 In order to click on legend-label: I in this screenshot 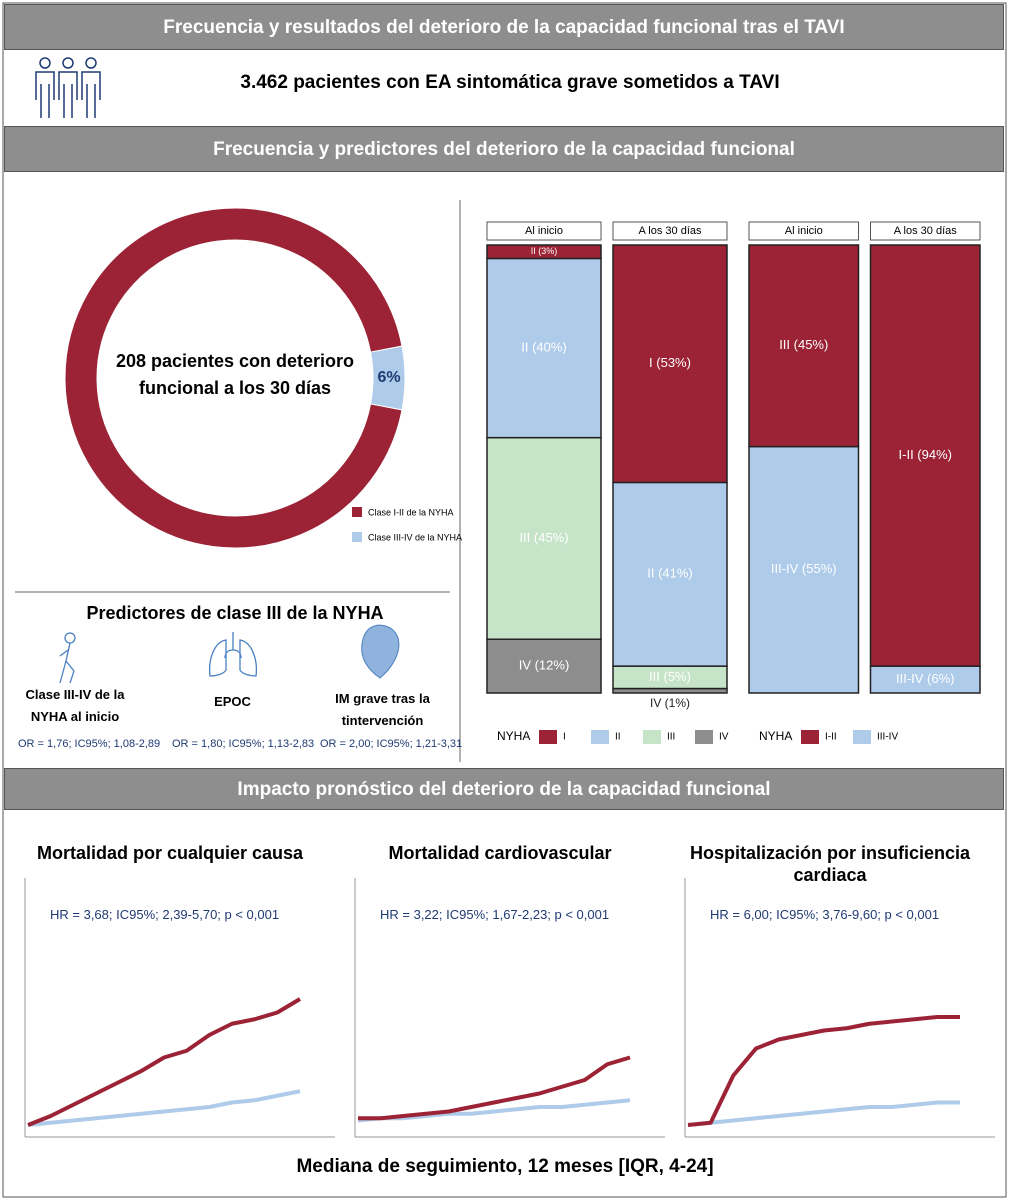, I will do `click(564, 737)`.